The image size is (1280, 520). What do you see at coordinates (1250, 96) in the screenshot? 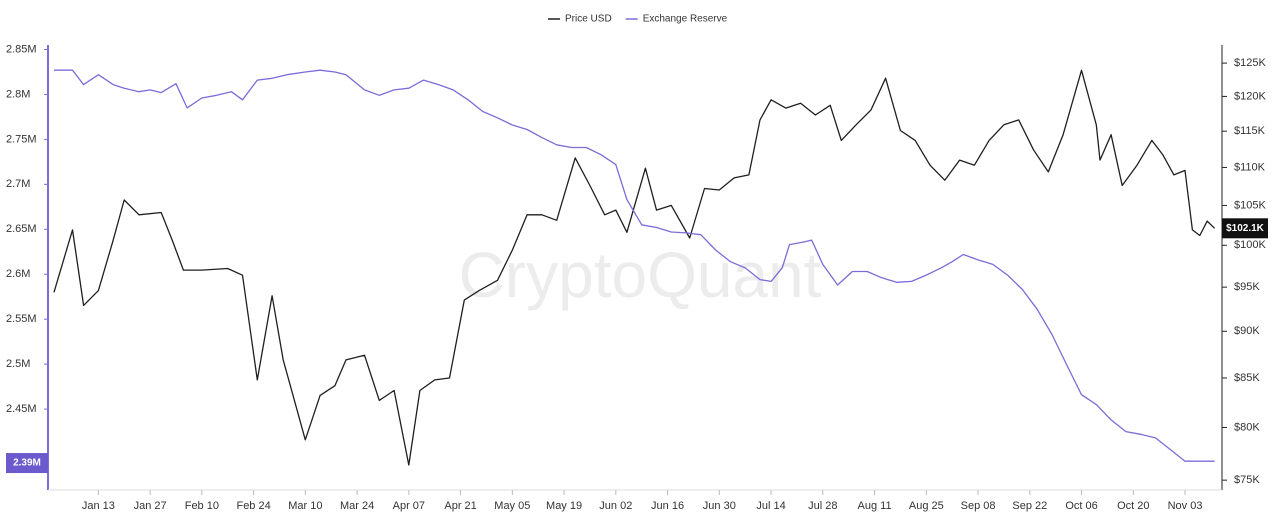
I see `y2-tick-label: $120K` at bounding box center [1250, 96].